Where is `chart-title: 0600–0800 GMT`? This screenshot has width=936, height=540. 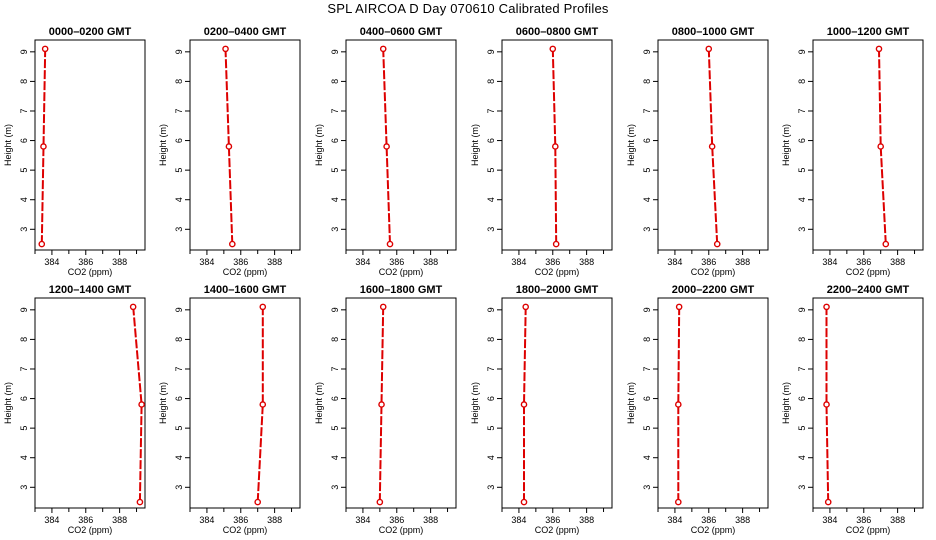 chart-title: 0600–0800 GMT is located at coordinates (557, 32).